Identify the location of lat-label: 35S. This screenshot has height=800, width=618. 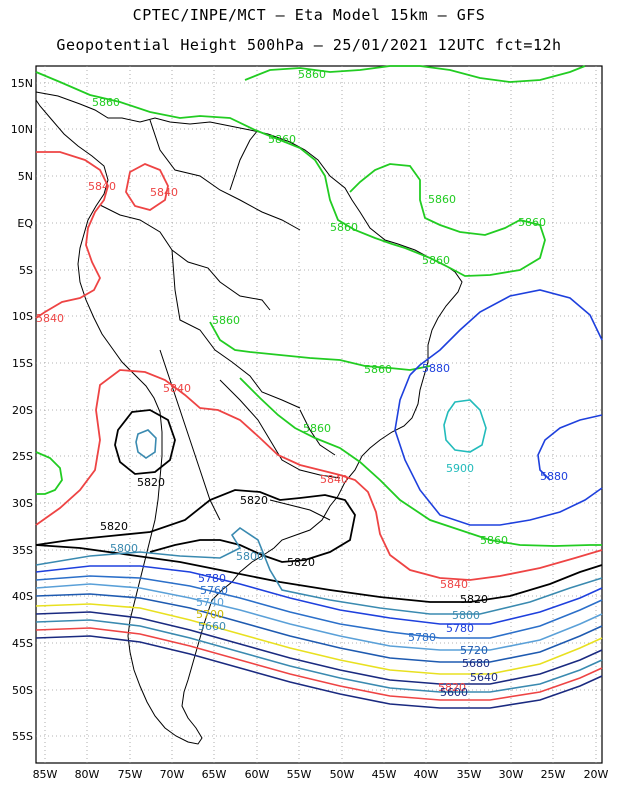
(22, 550).